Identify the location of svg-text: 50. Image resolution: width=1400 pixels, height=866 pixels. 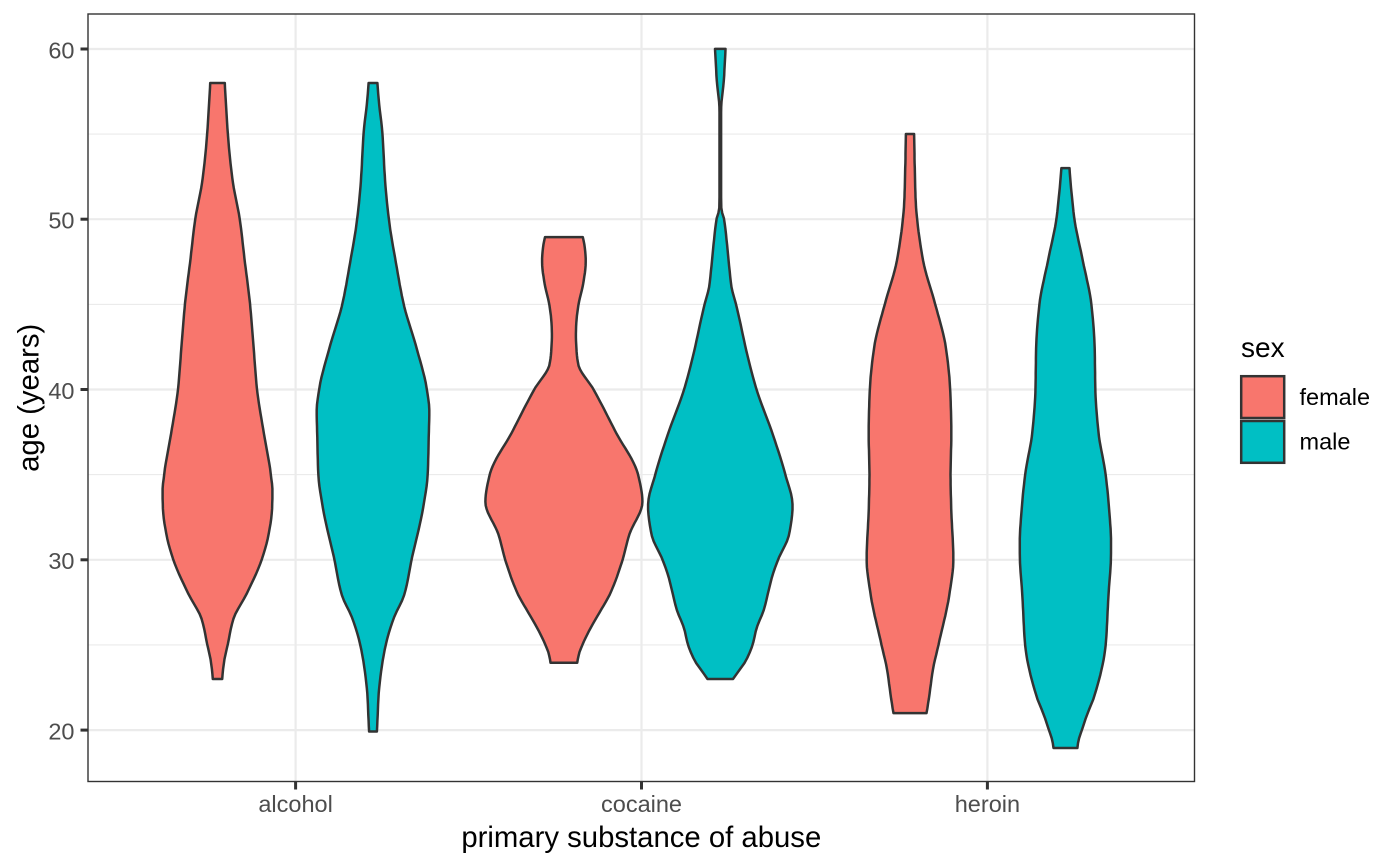
(61, 221).